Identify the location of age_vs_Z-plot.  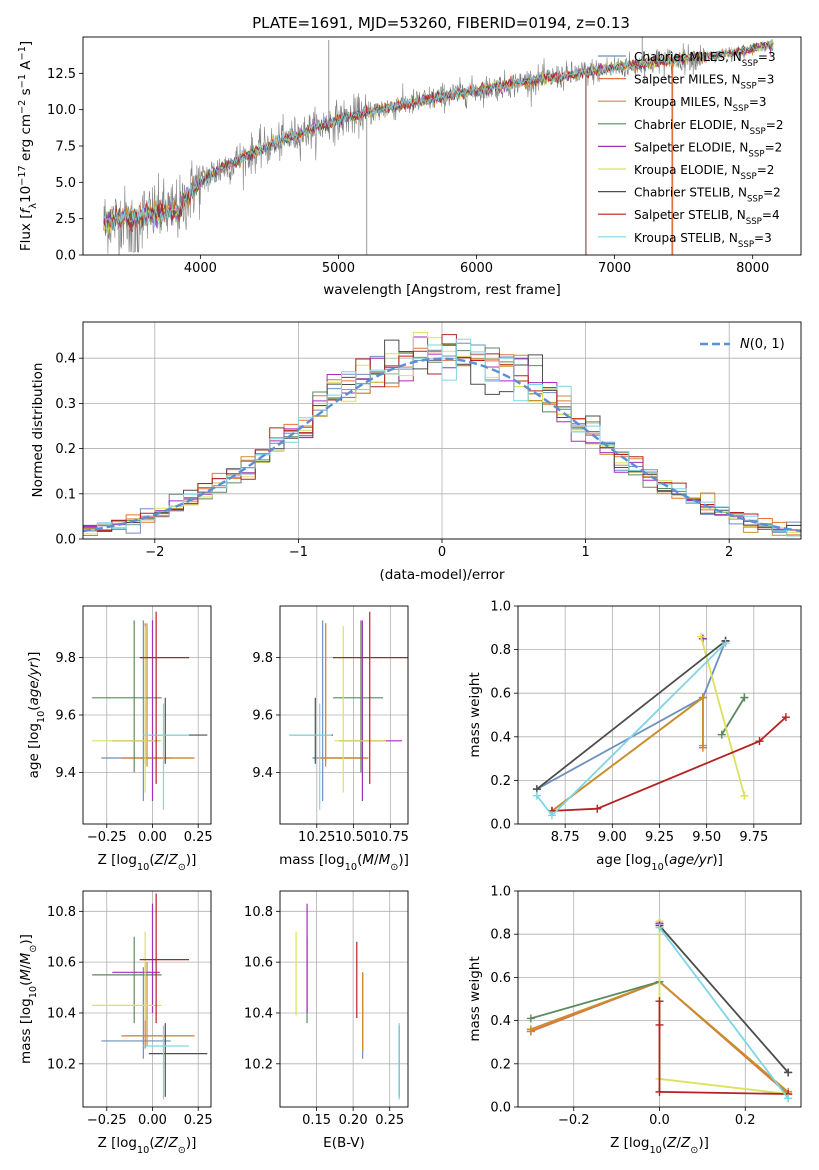
(150, 710).